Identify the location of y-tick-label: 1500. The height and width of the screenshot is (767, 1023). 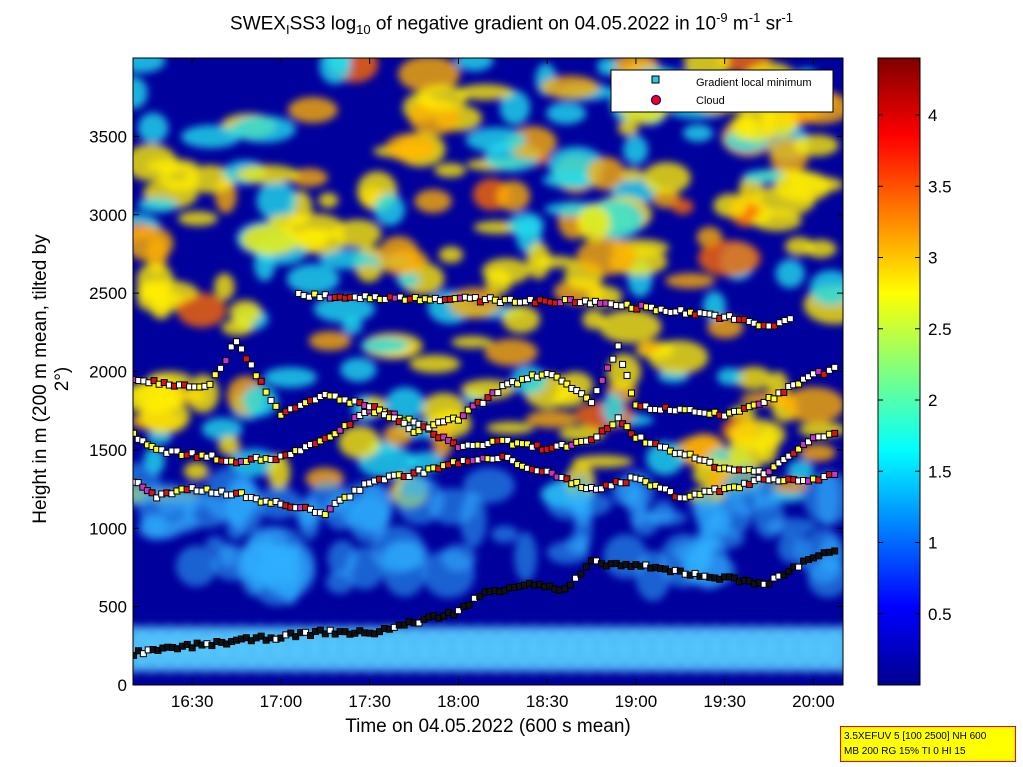
(108, 450).